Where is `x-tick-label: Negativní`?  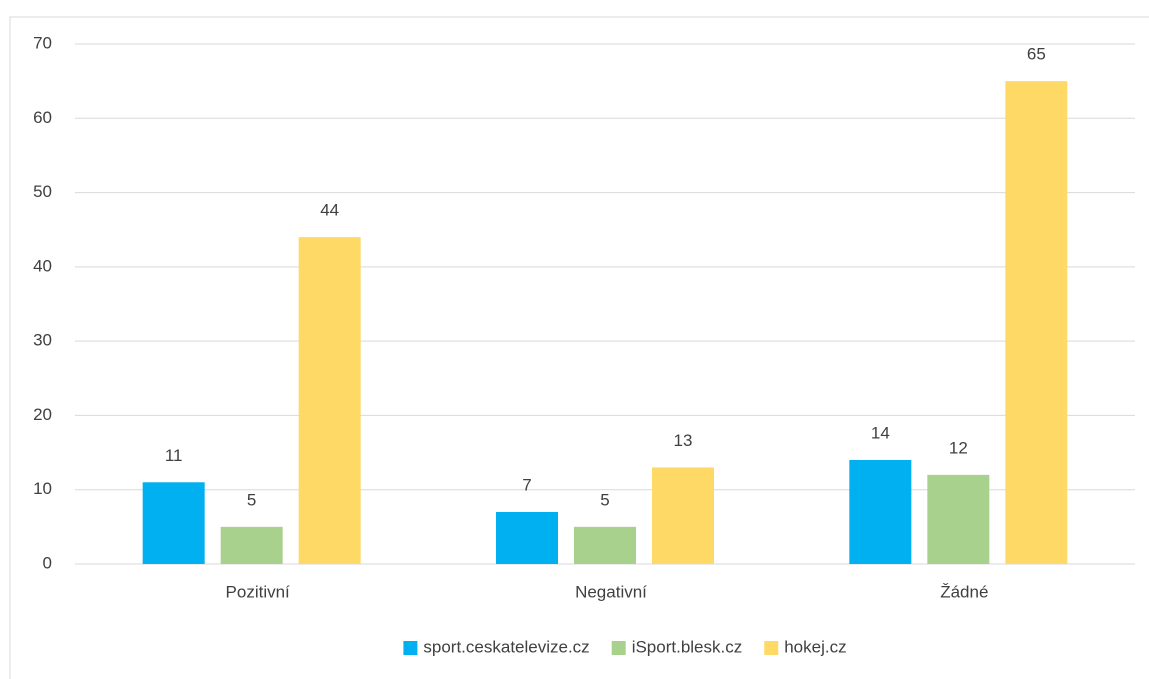
x-tick-label: Negativní is located at coordinates (611, 591).